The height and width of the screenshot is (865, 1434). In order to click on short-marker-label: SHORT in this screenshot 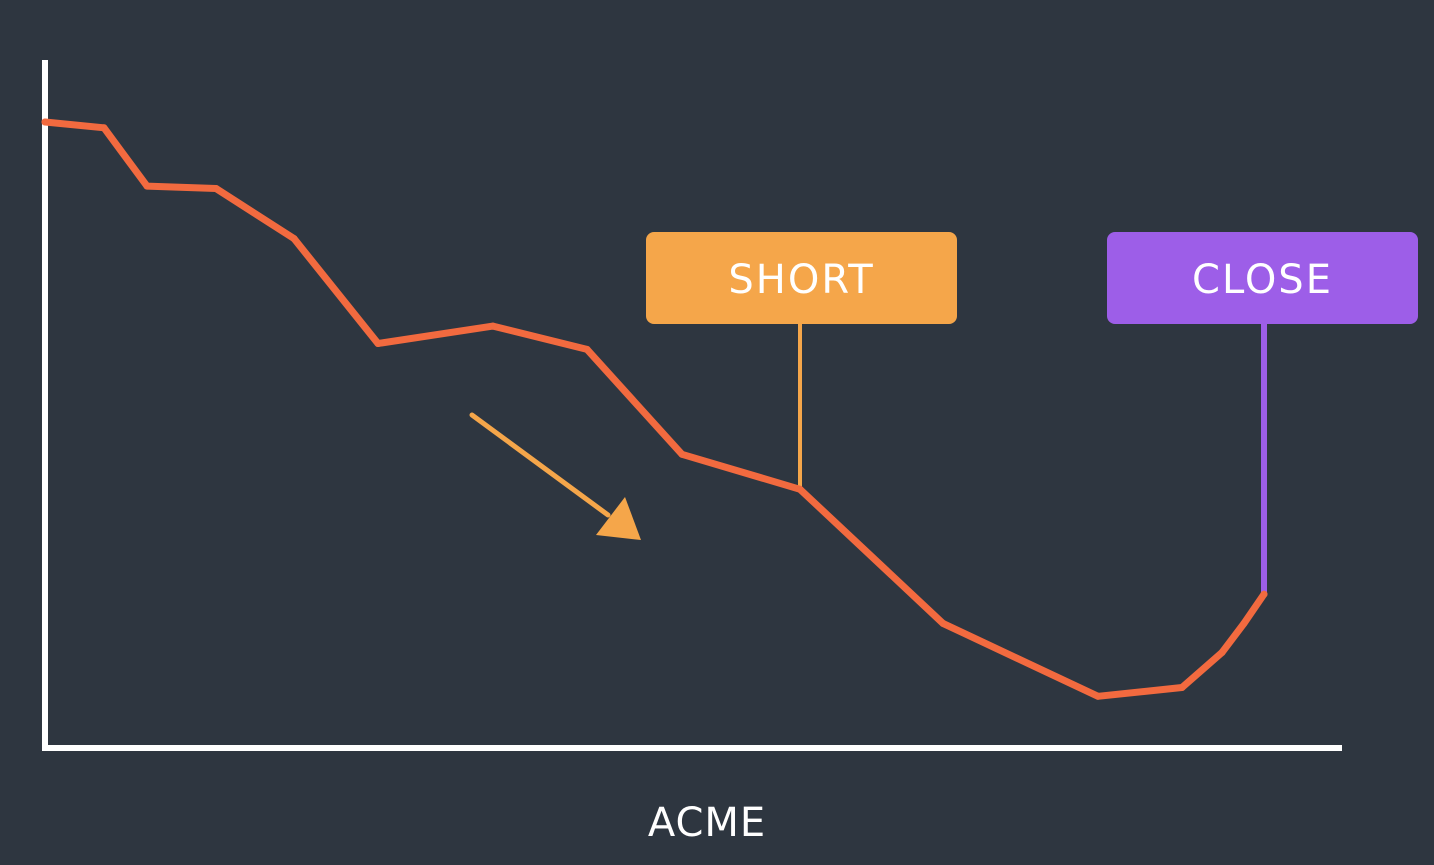, I will do `click(801, 278)`.